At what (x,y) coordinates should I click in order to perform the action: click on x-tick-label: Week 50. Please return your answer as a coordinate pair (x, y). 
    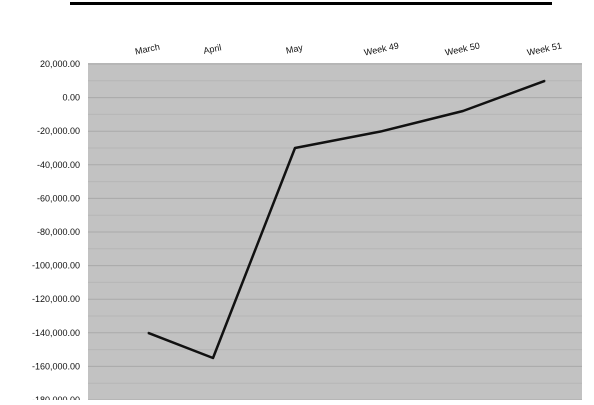
    Looking at the image, I should click on (462, 48).